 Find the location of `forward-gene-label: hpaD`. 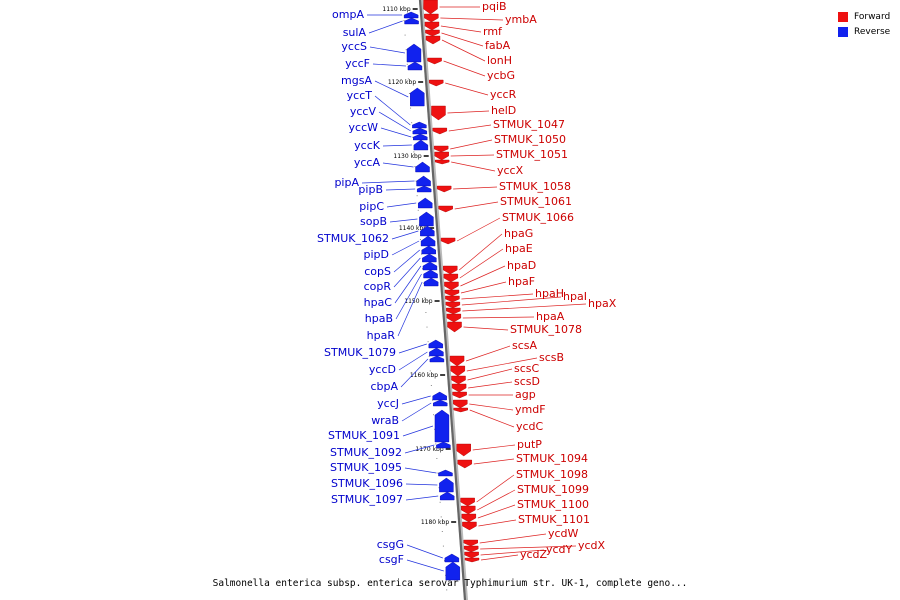

forward-gene-label: hpaD is located at coordinates (521, 265).